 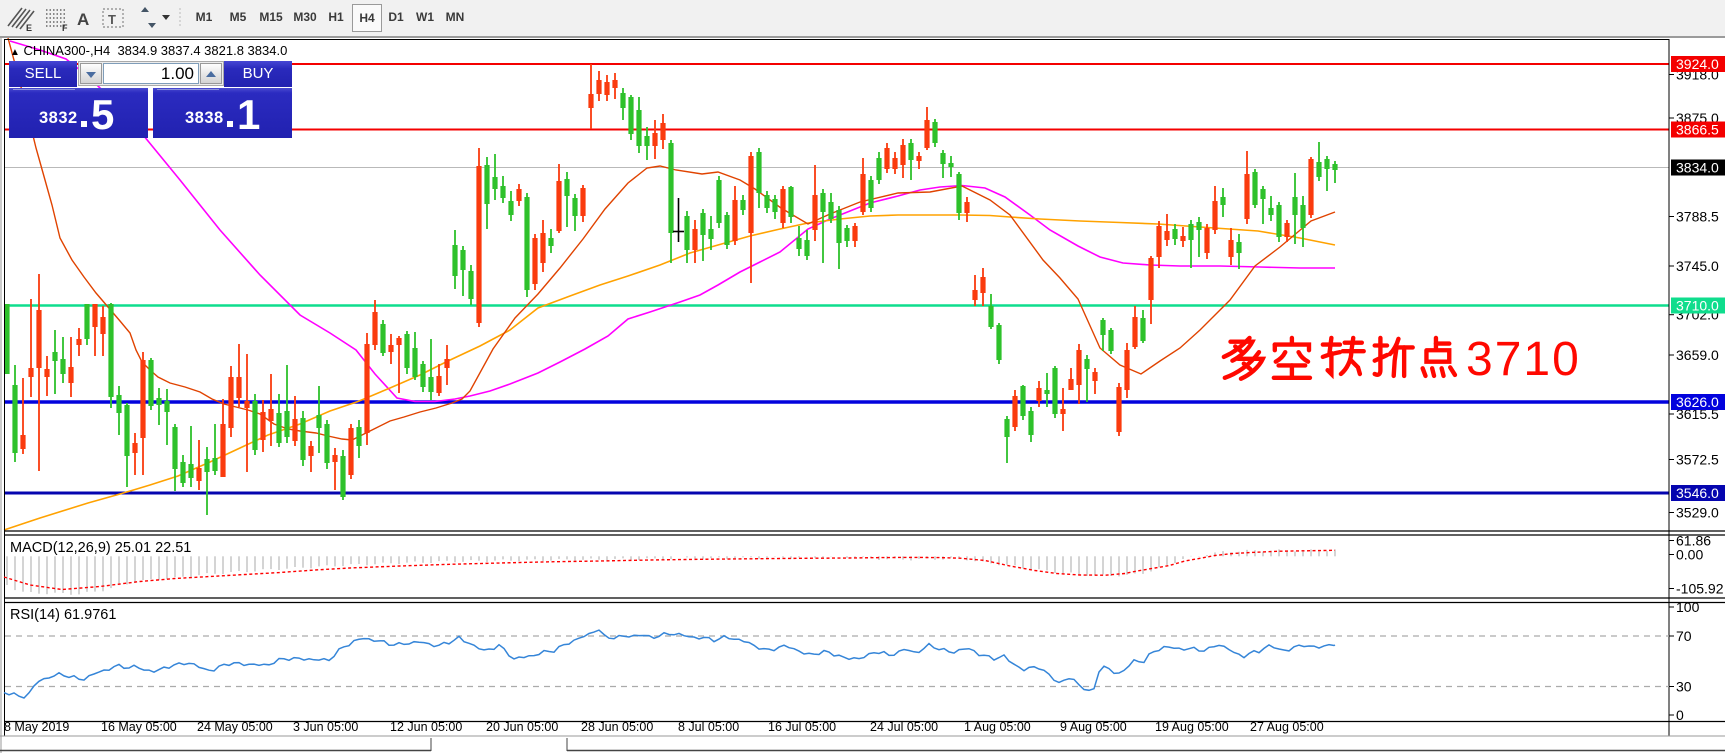 I want to click on svg-text: 8 Jul 05:00, so click(x=708, y=727).